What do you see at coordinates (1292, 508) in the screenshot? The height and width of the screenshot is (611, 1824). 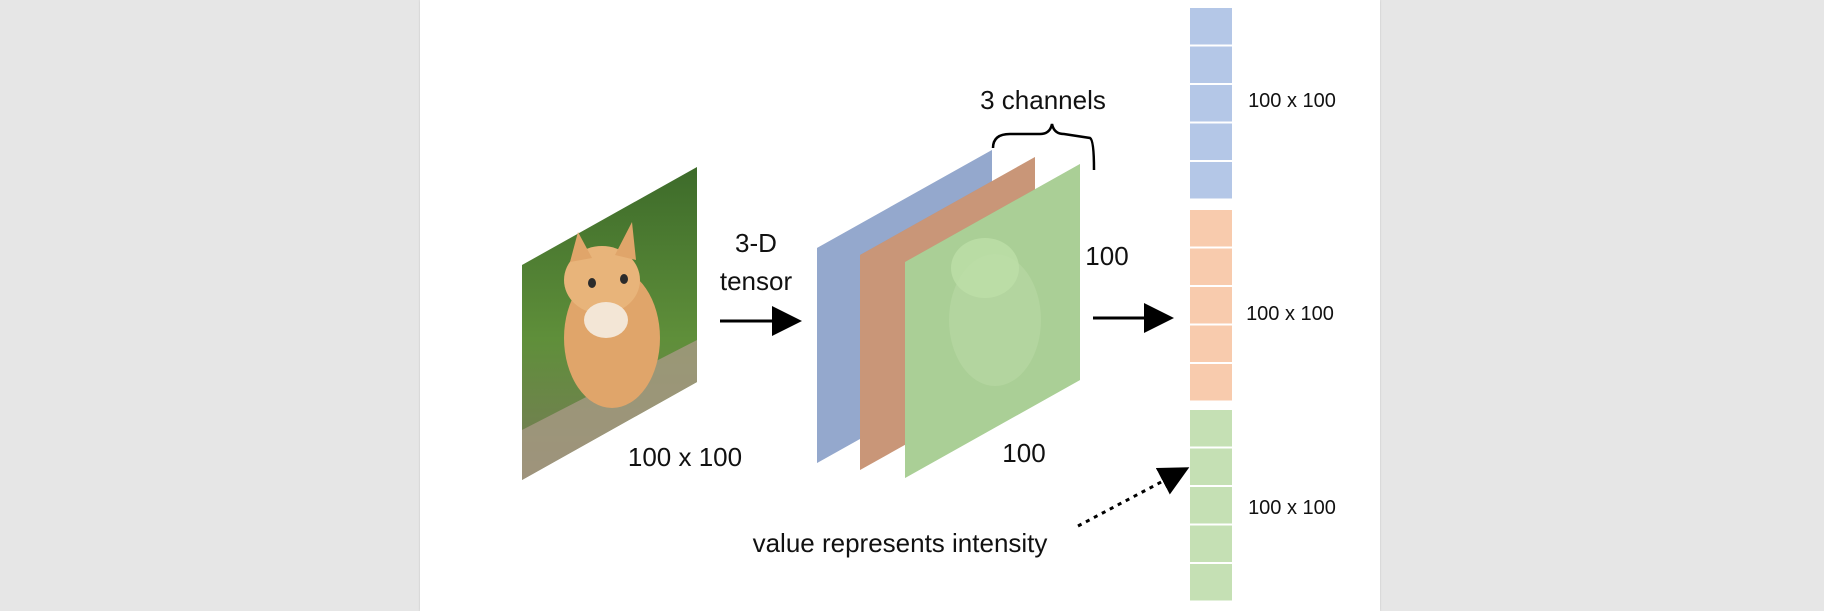 I see `vector-block-label-green: 100 x 100` at bounding box center [1292, 508].